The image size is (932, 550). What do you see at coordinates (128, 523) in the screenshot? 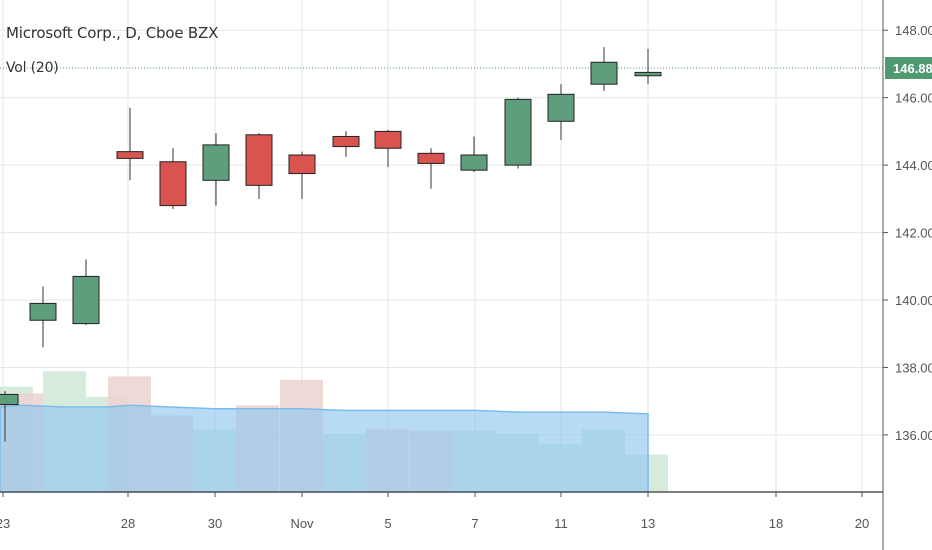
I see `time-axis-tick-label: 28` at bounding box center [128, 523].